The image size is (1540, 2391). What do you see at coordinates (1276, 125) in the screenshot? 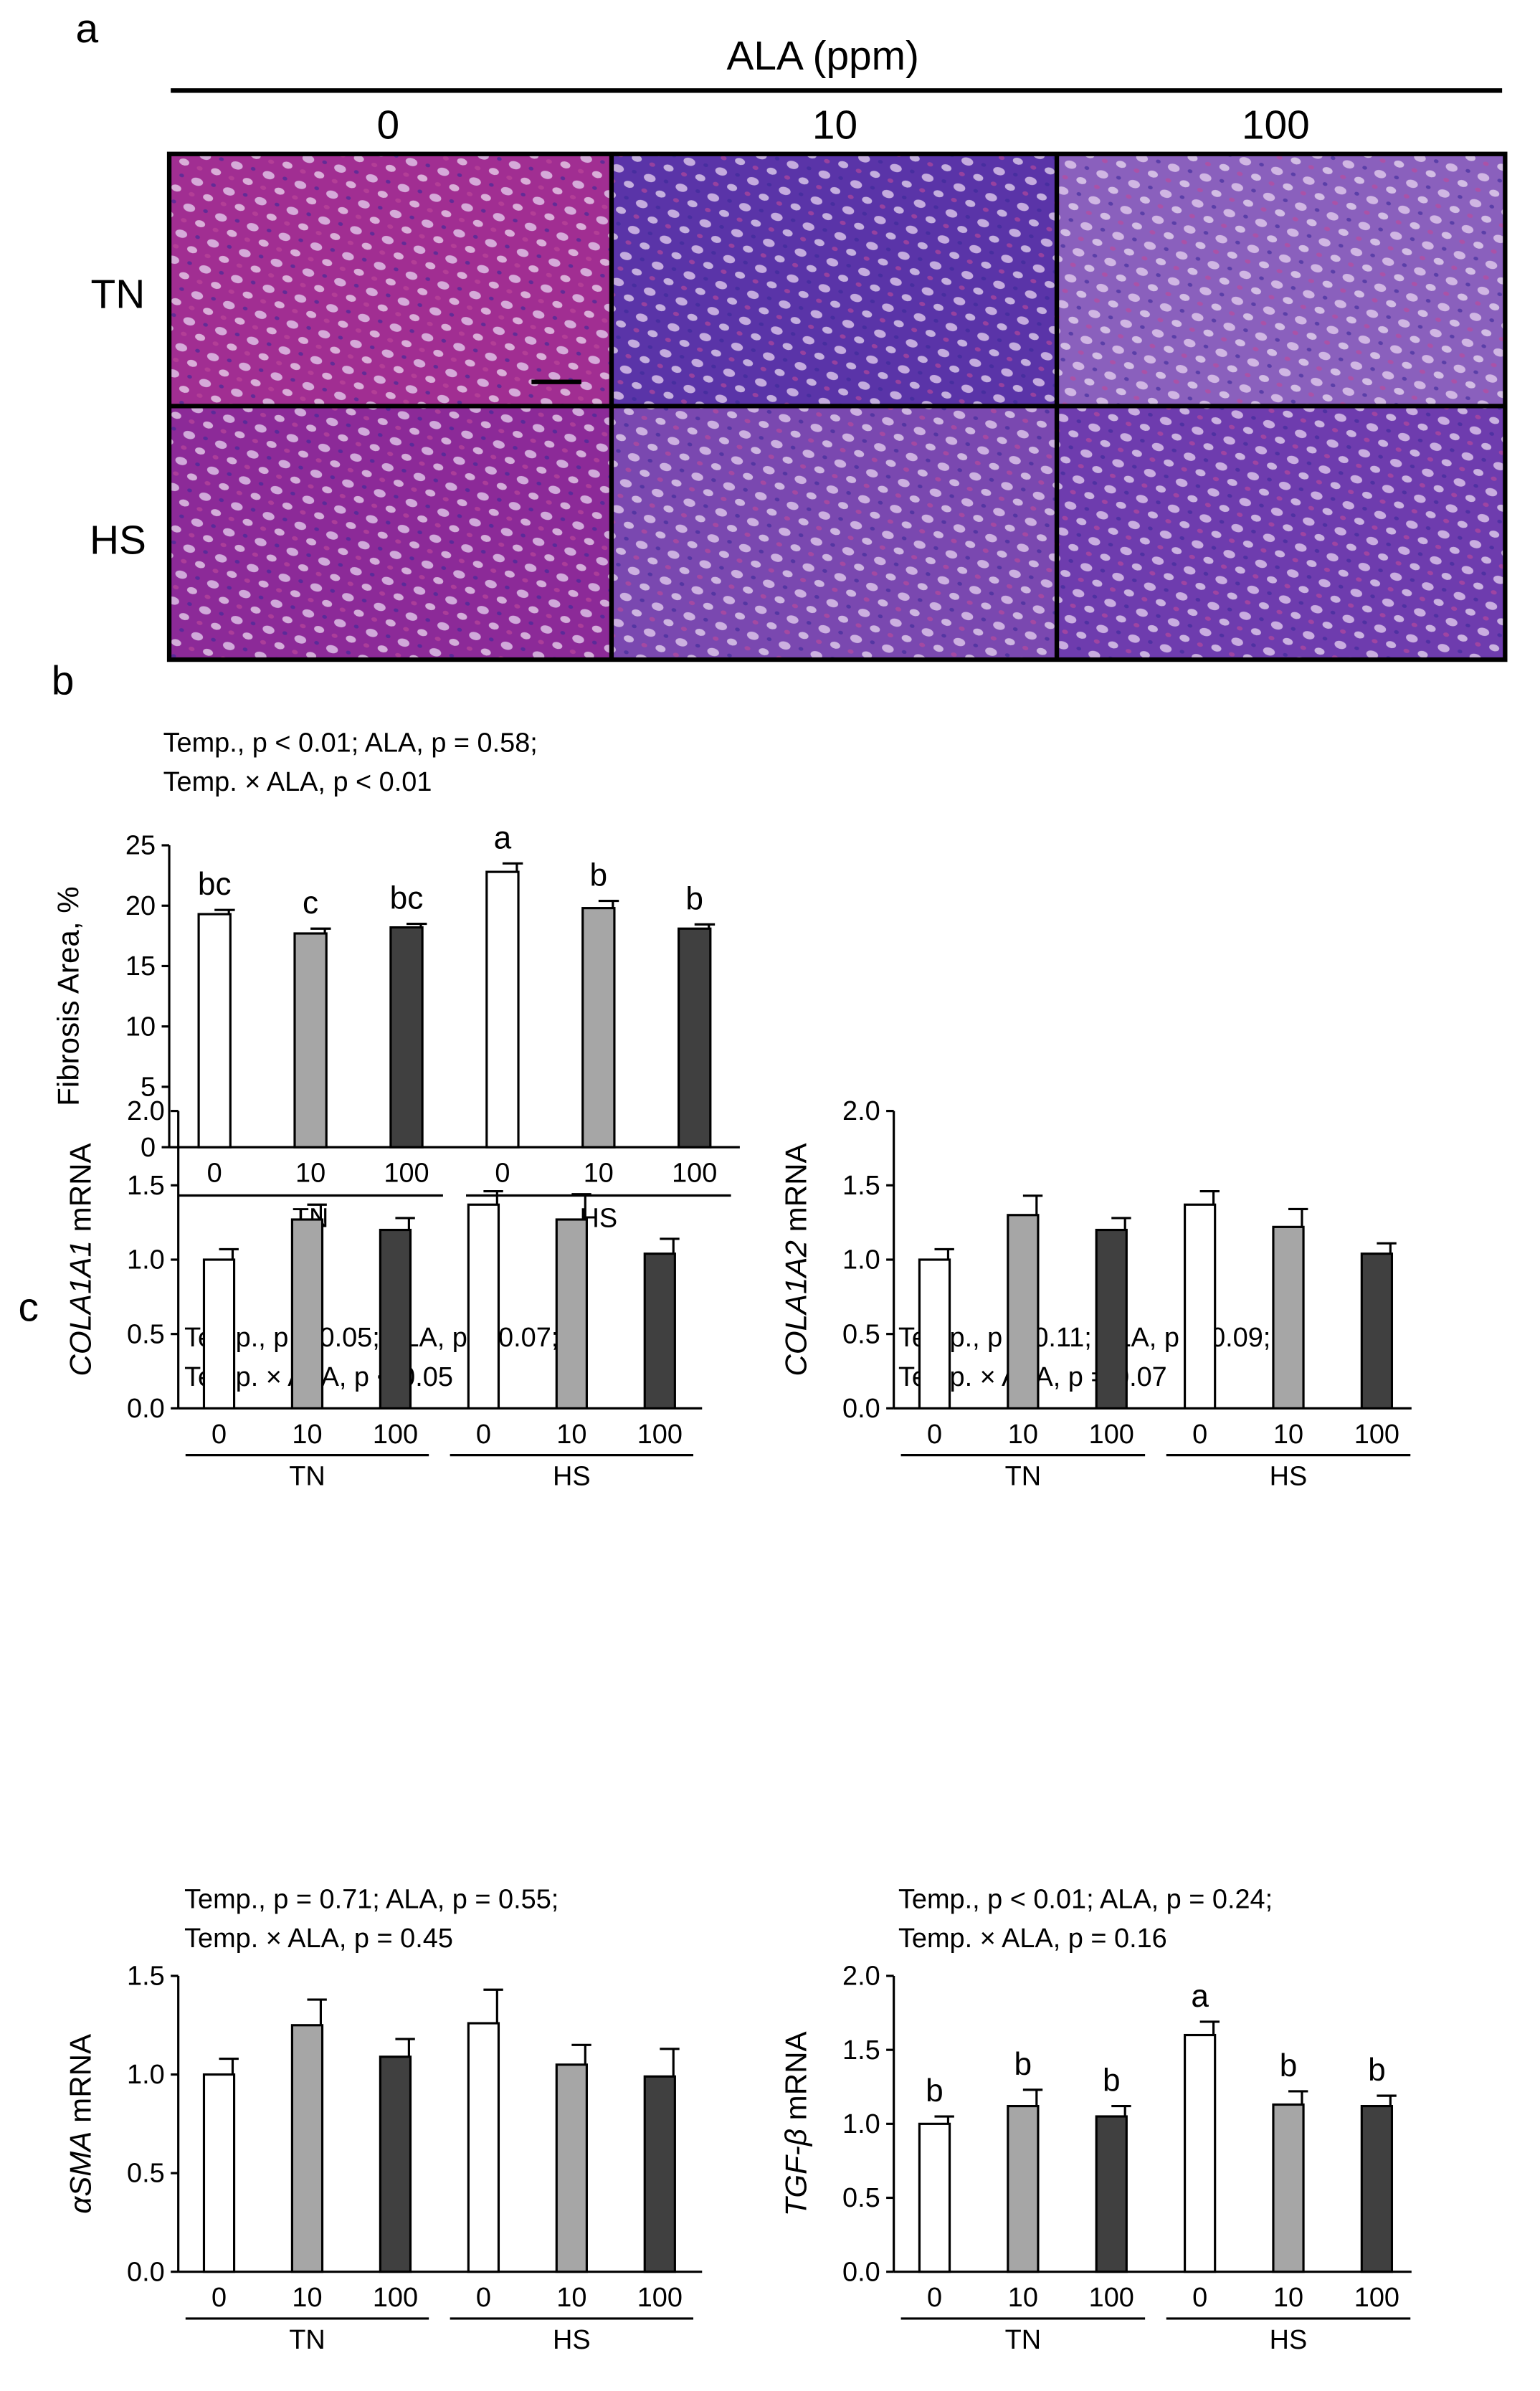
I see `column-label: 100` at bounding box center [1276, 125].